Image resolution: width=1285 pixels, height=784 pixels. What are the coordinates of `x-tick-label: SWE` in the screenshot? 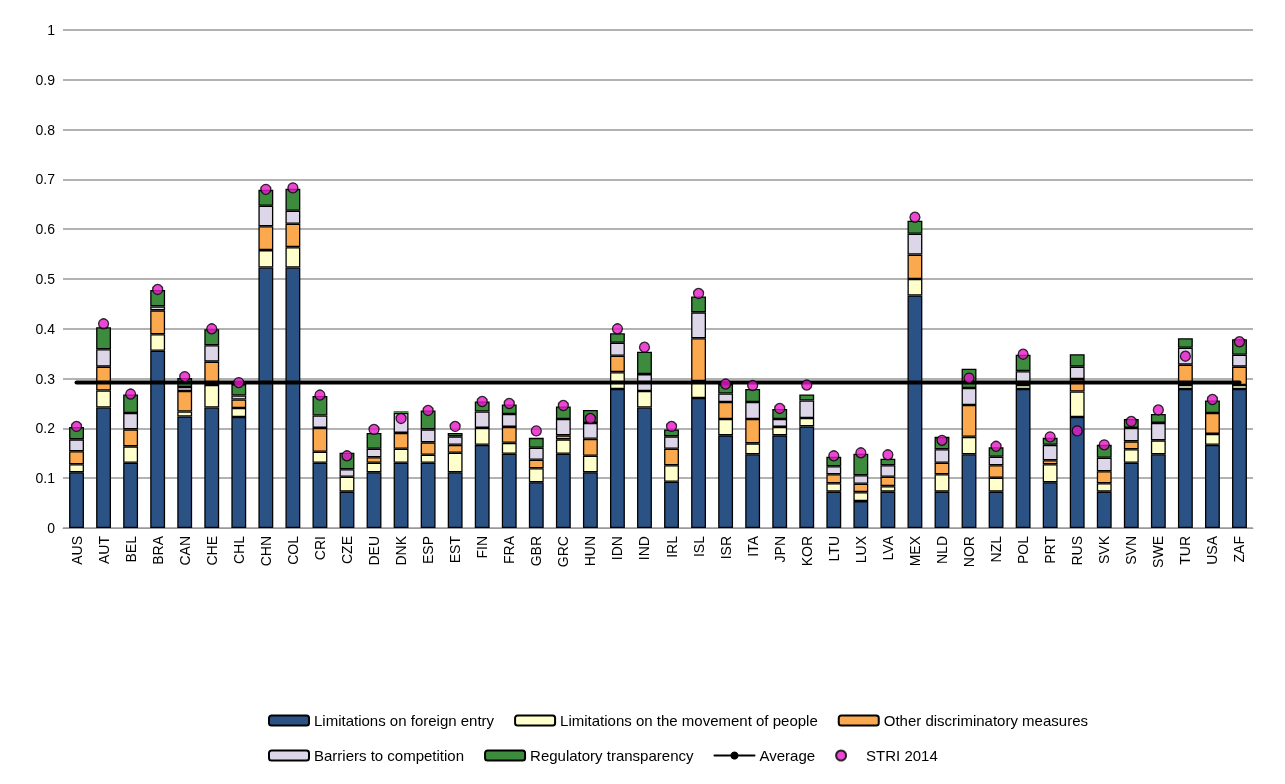 It's located at (1158, 552).